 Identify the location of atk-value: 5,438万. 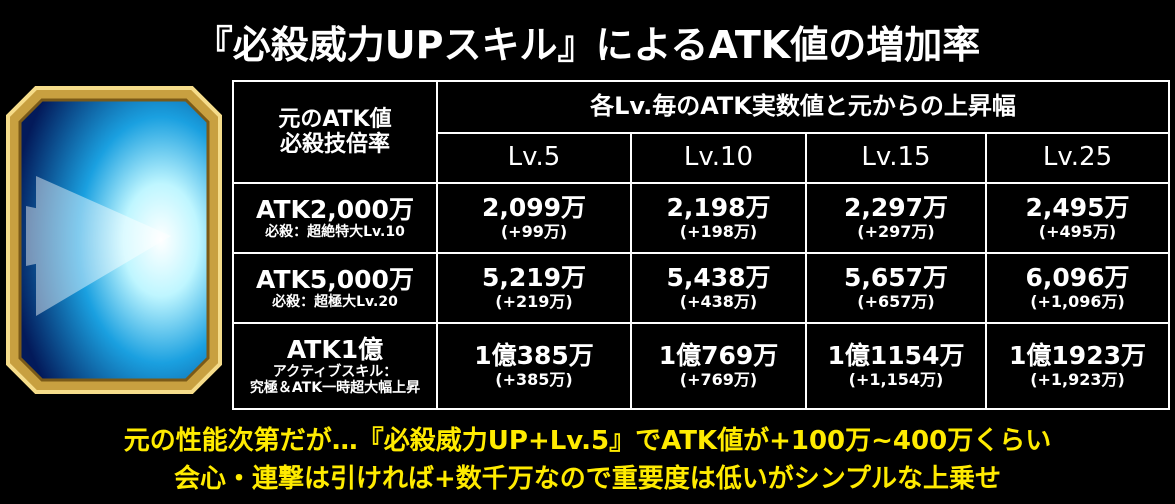
(718, 278).